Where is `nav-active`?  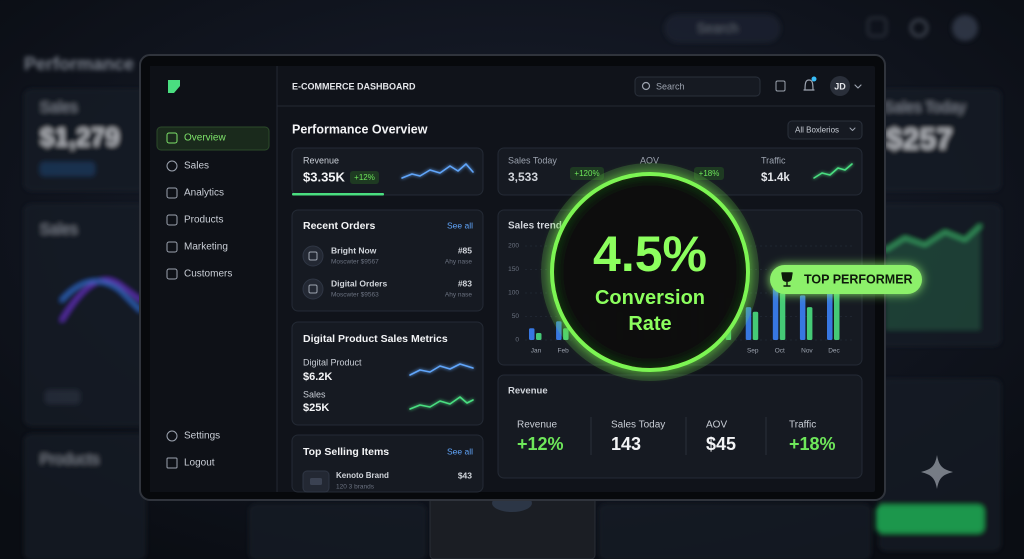
nav-active is located at coordinates (213, 138).